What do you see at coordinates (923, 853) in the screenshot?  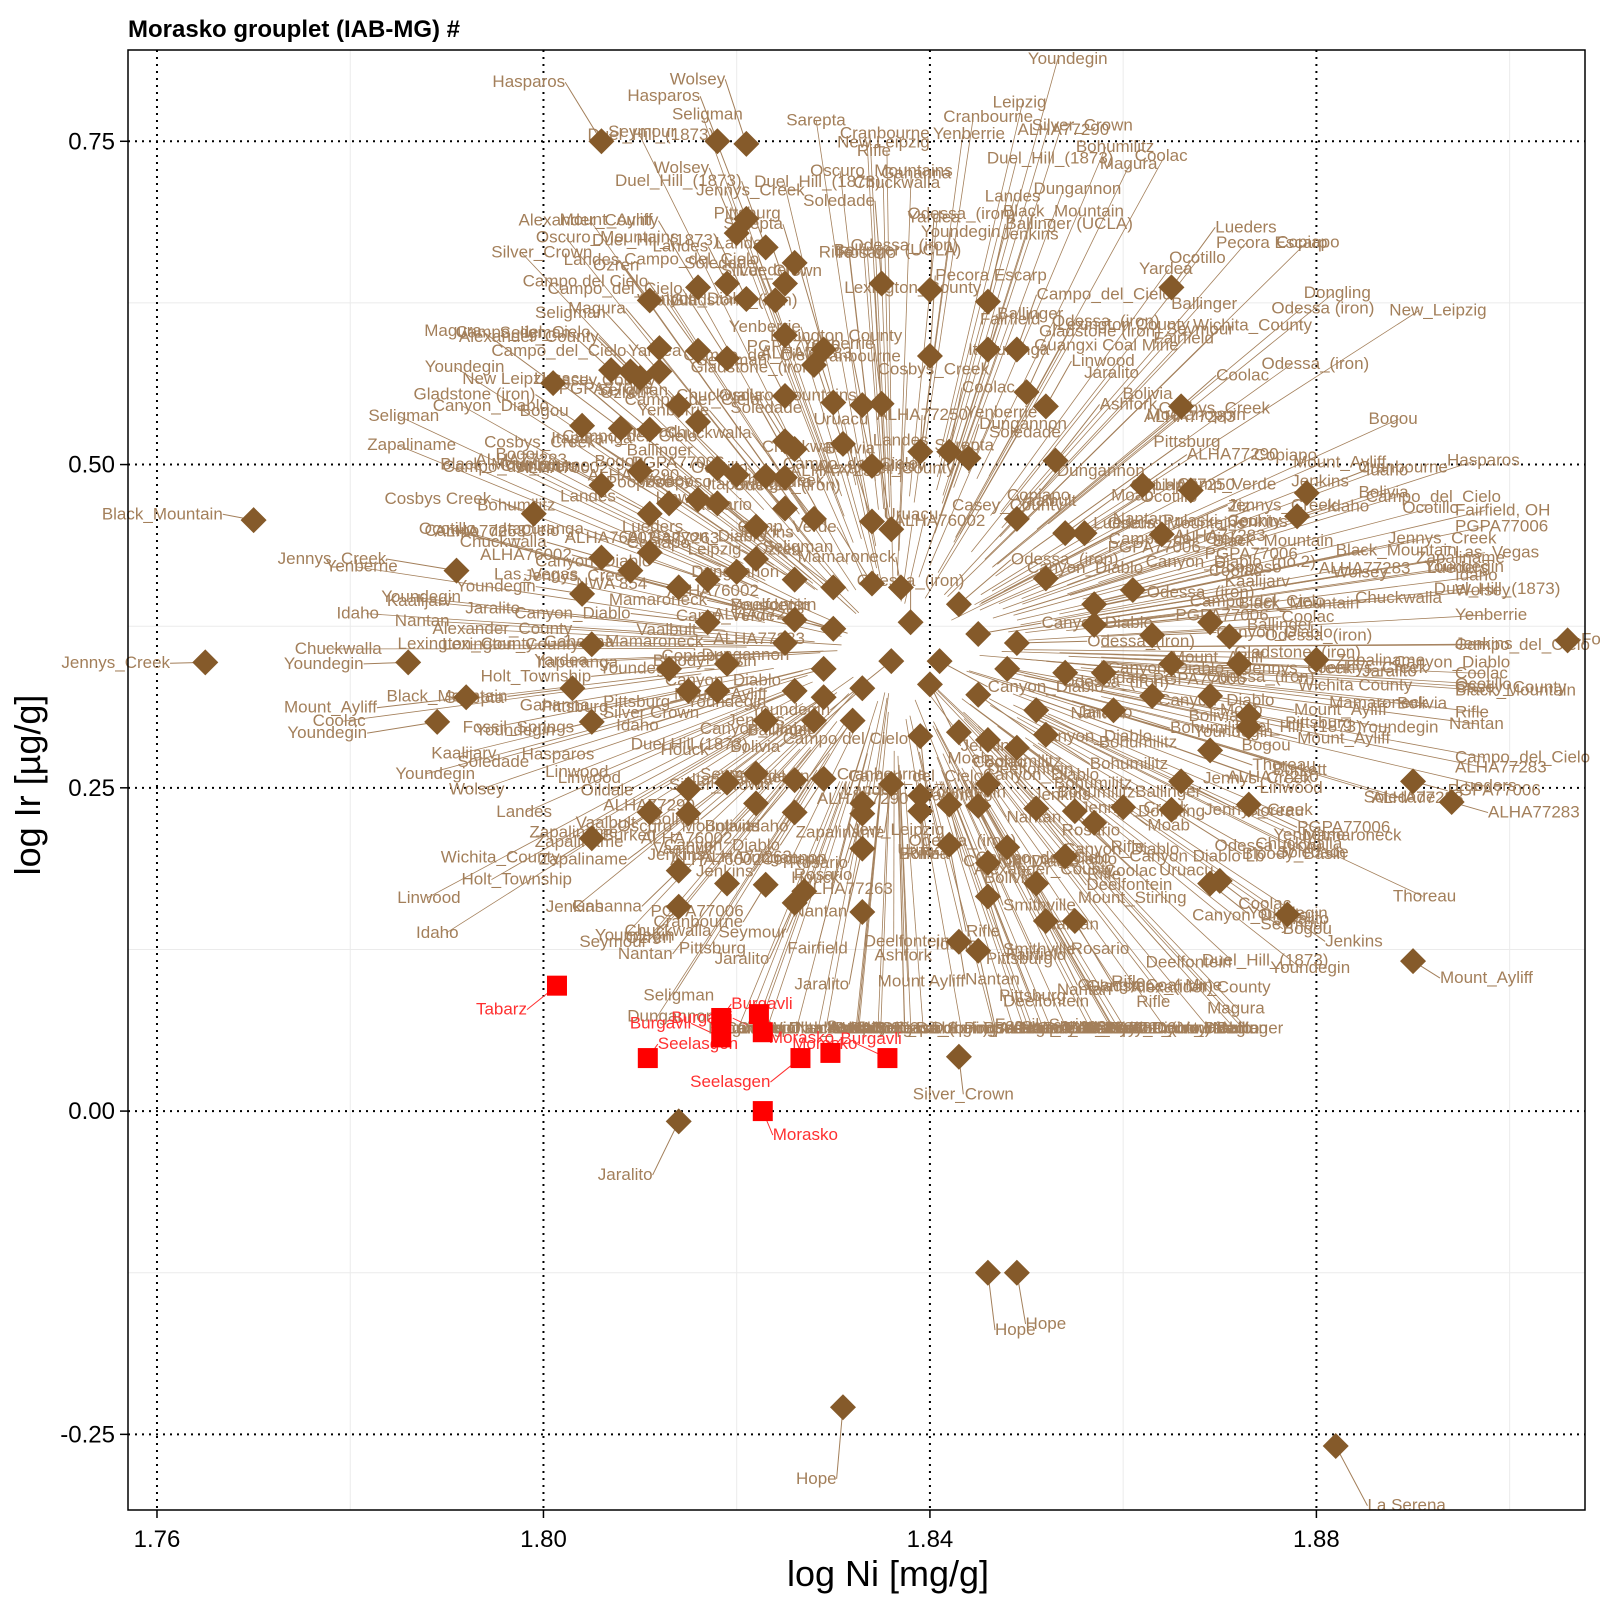 I see `data-point-label: Rifle` at bounding box center [923, 853].